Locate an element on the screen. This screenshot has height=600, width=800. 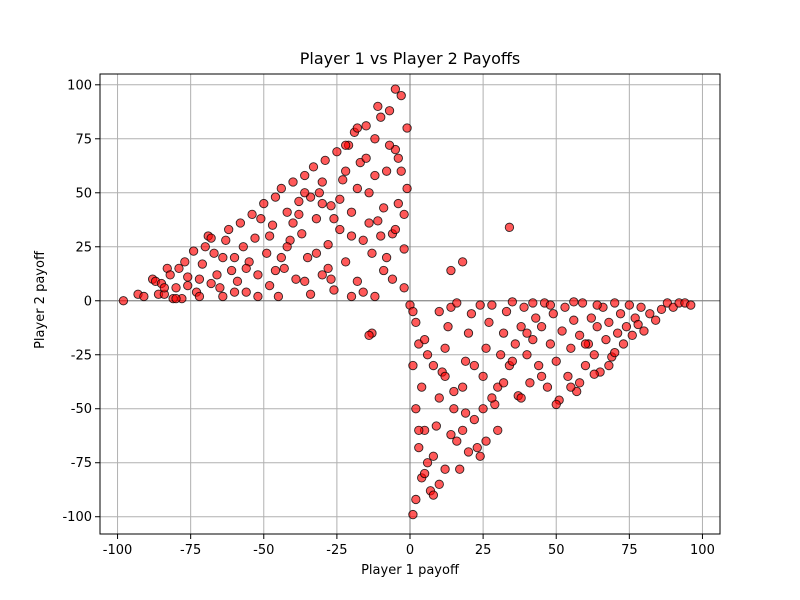
x-tick-label: 50 is located at coordinates (556, 550).